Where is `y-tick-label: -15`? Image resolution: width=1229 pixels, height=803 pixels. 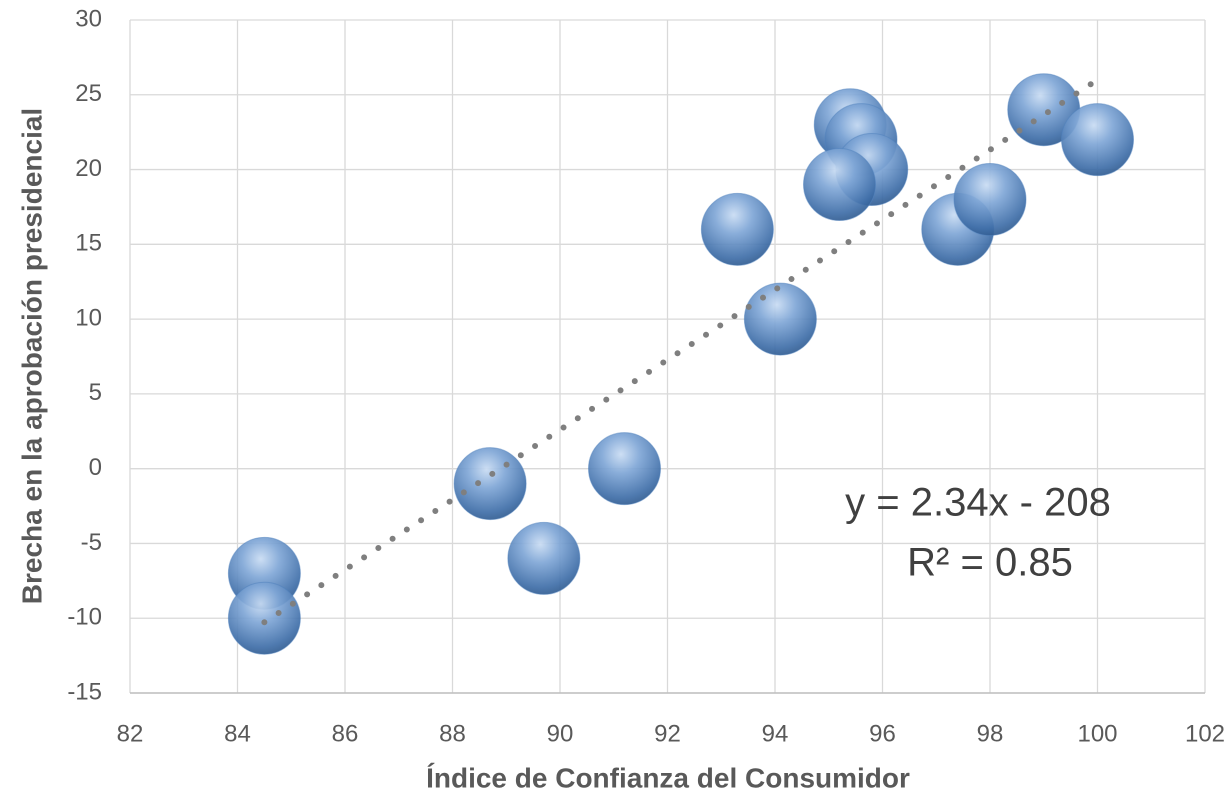
y-tick-label: -15 is located at coordinates (84, 691).